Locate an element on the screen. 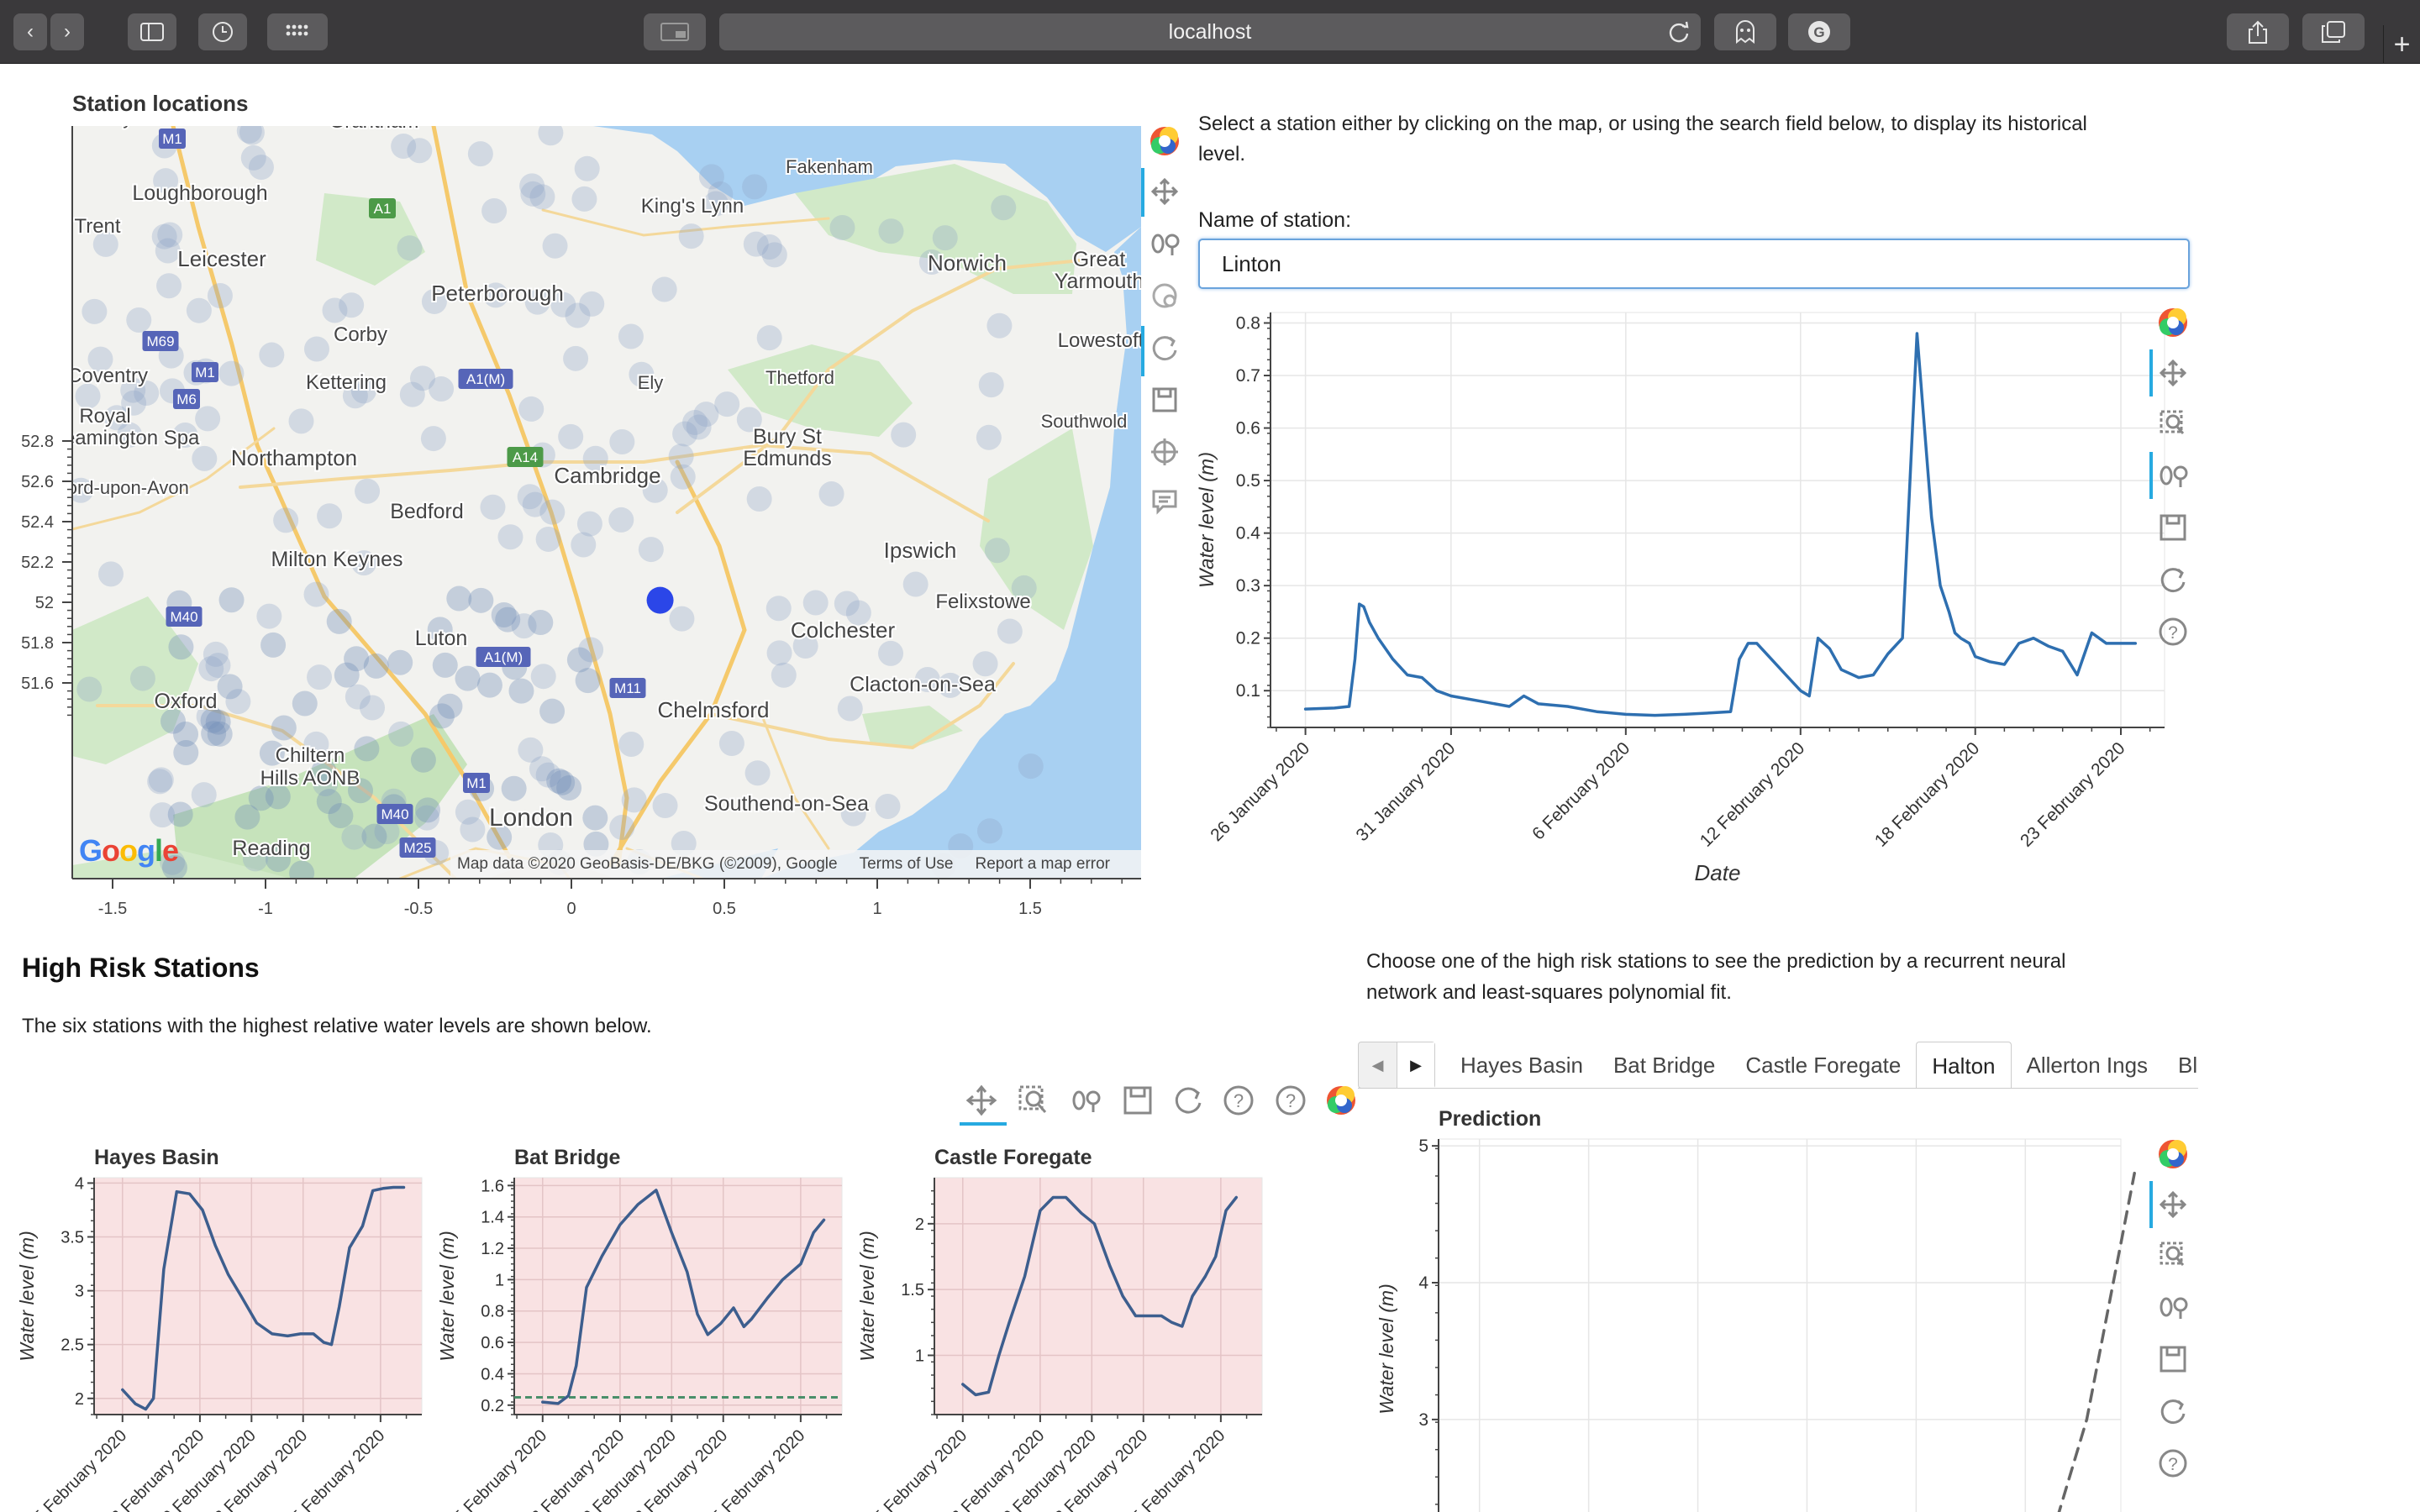 The height and width of the screenshot is (1512, 2420). terms-link: Terms of Use is located at coordinates (906, 864).